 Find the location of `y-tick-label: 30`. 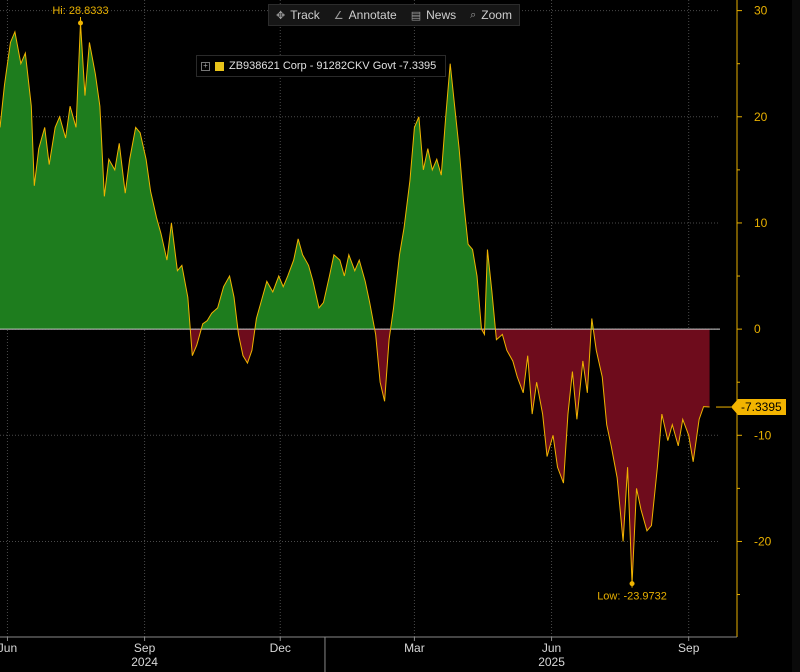

y-tick-label: 30 is located at coordinates (761, 11).